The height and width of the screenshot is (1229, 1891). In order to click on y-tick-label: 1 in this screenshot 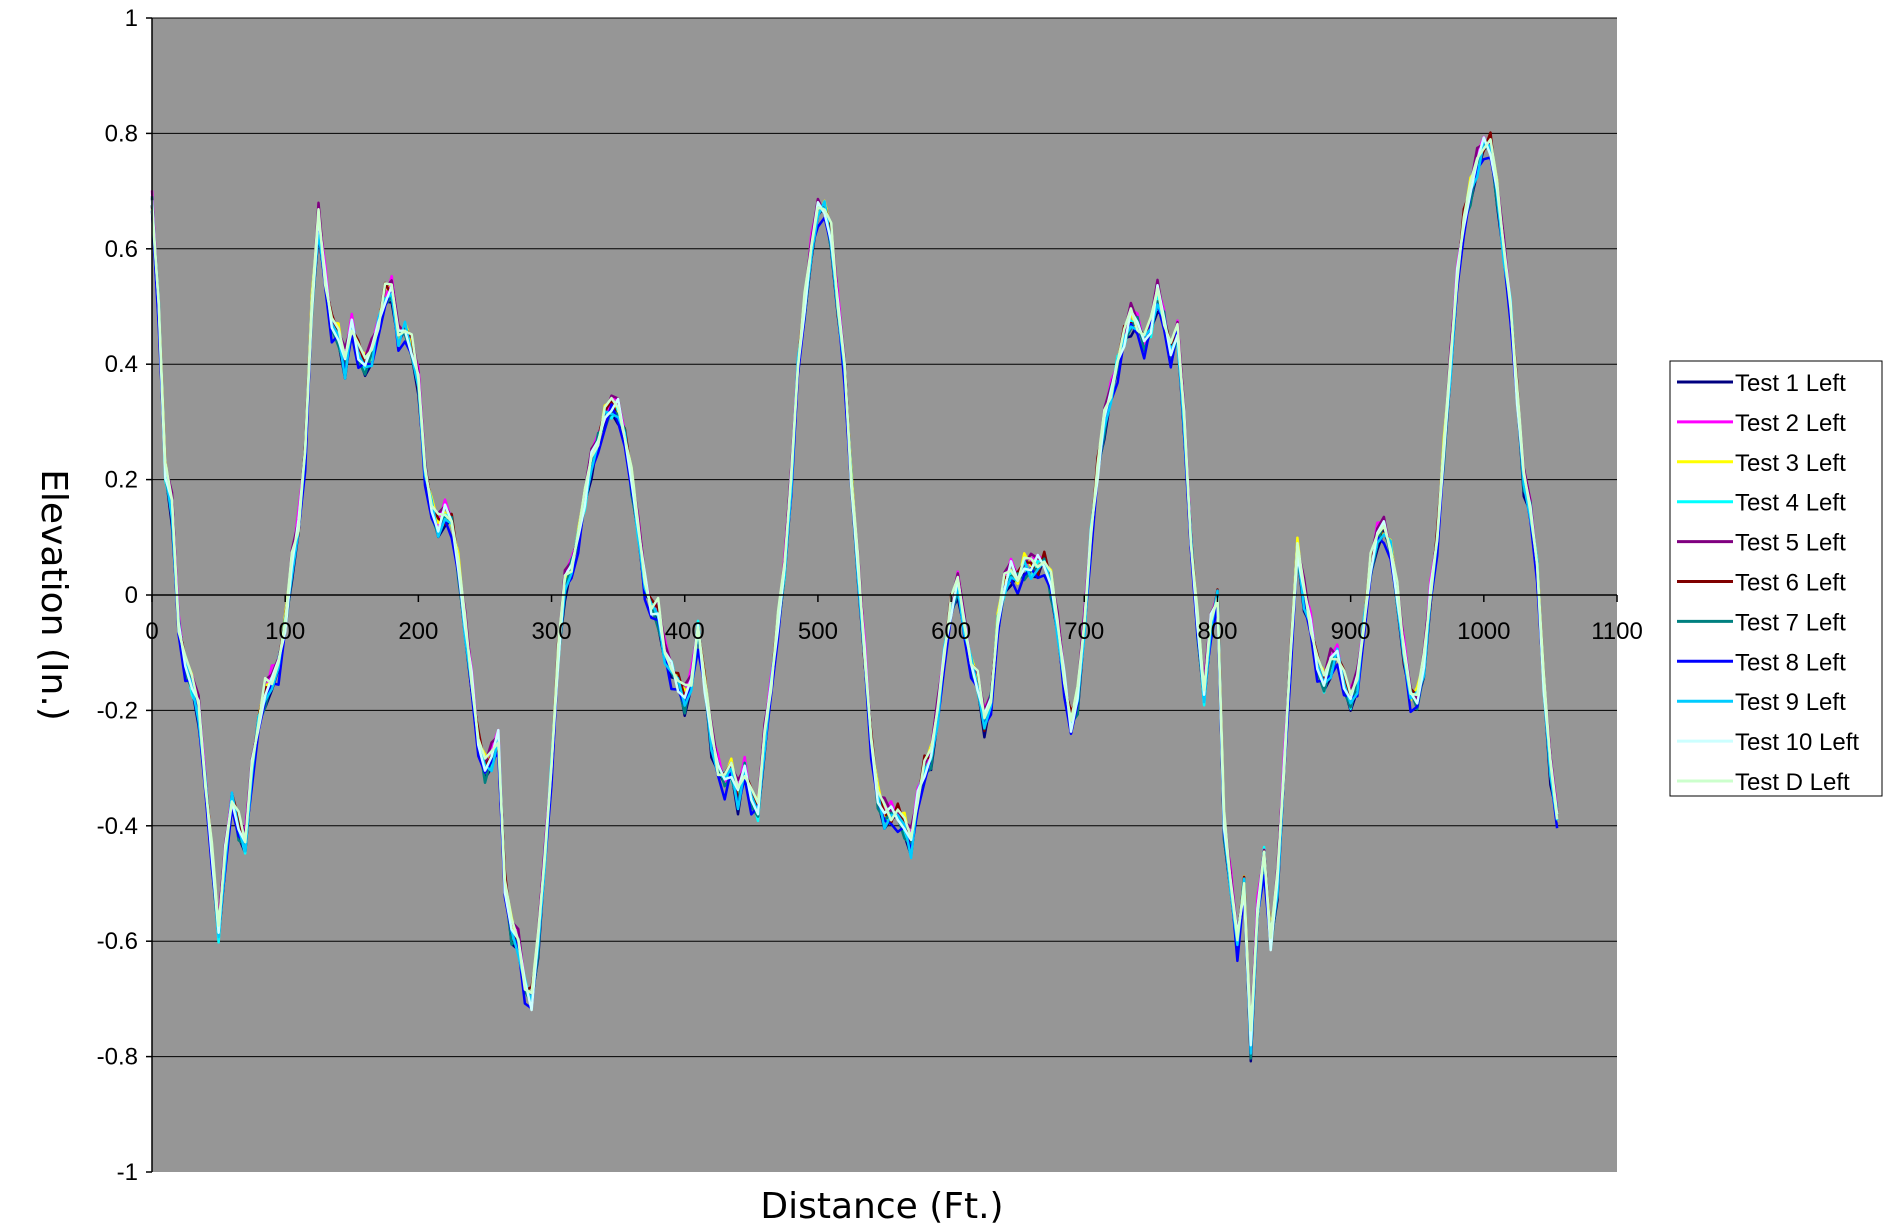, I will do `click(131, 18)`.